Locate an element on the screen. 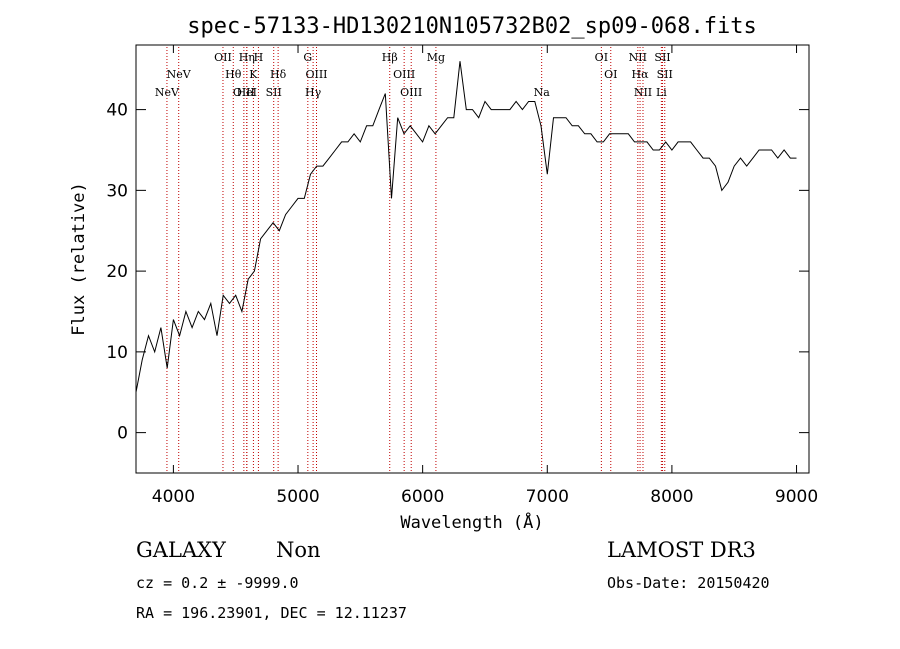  y-tick-label: 40 is located at coordinates (117, 111).